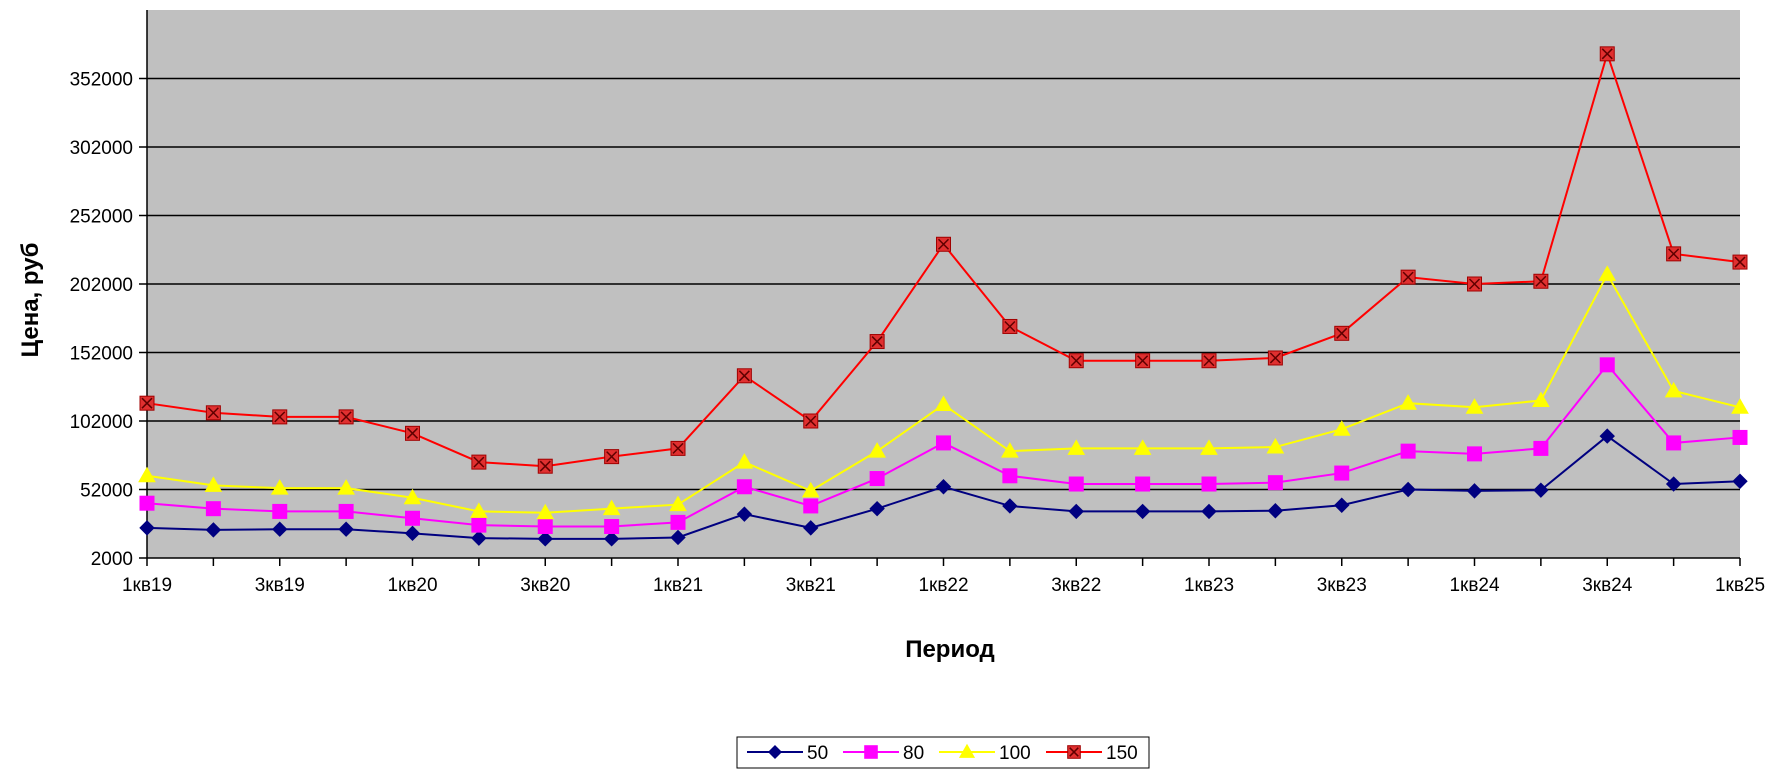  I want to click on x-tick-label: 3кв22, so click(1076, 585).